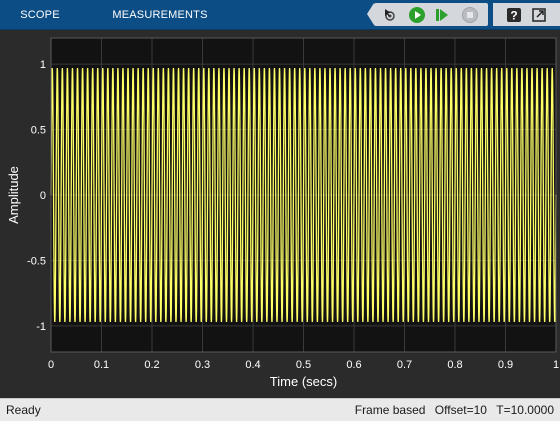 The height and width of the screenshot is (421, 560). I want to click on status-bar: Ready Frame based Offset=10 T=10.0000, so click(280, 409).